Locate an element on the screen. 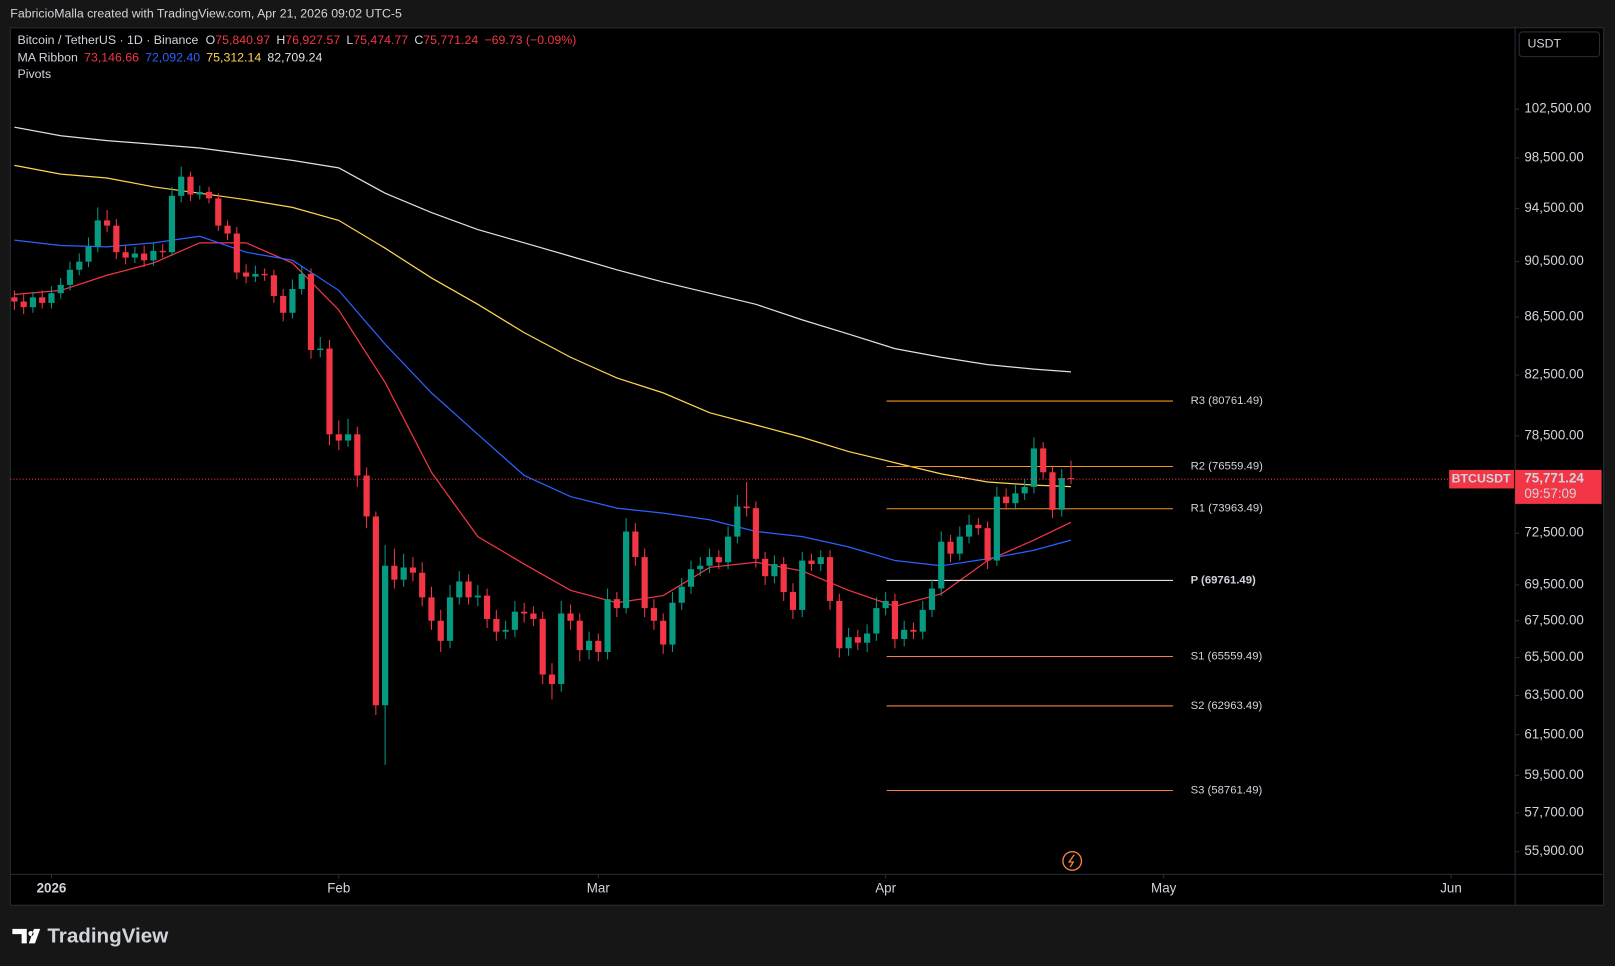  pivot-label: S1 (65559.49) is located at coordinates (1227, 656).